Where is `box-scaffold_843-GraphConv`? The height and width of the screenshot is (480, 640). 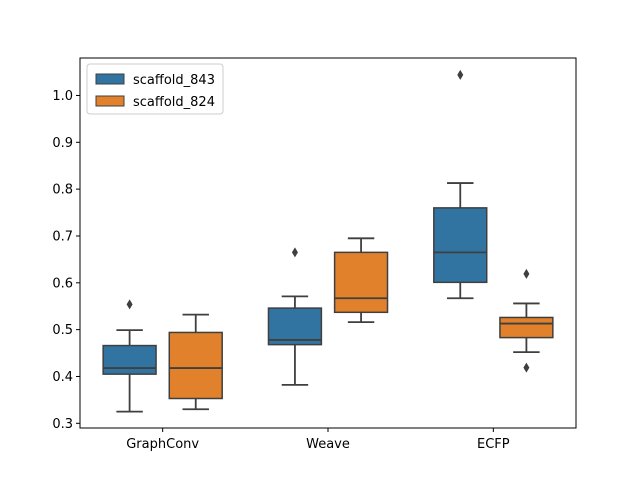
box-scaffold_843-GraphConv is located at coordinates (129, 356).